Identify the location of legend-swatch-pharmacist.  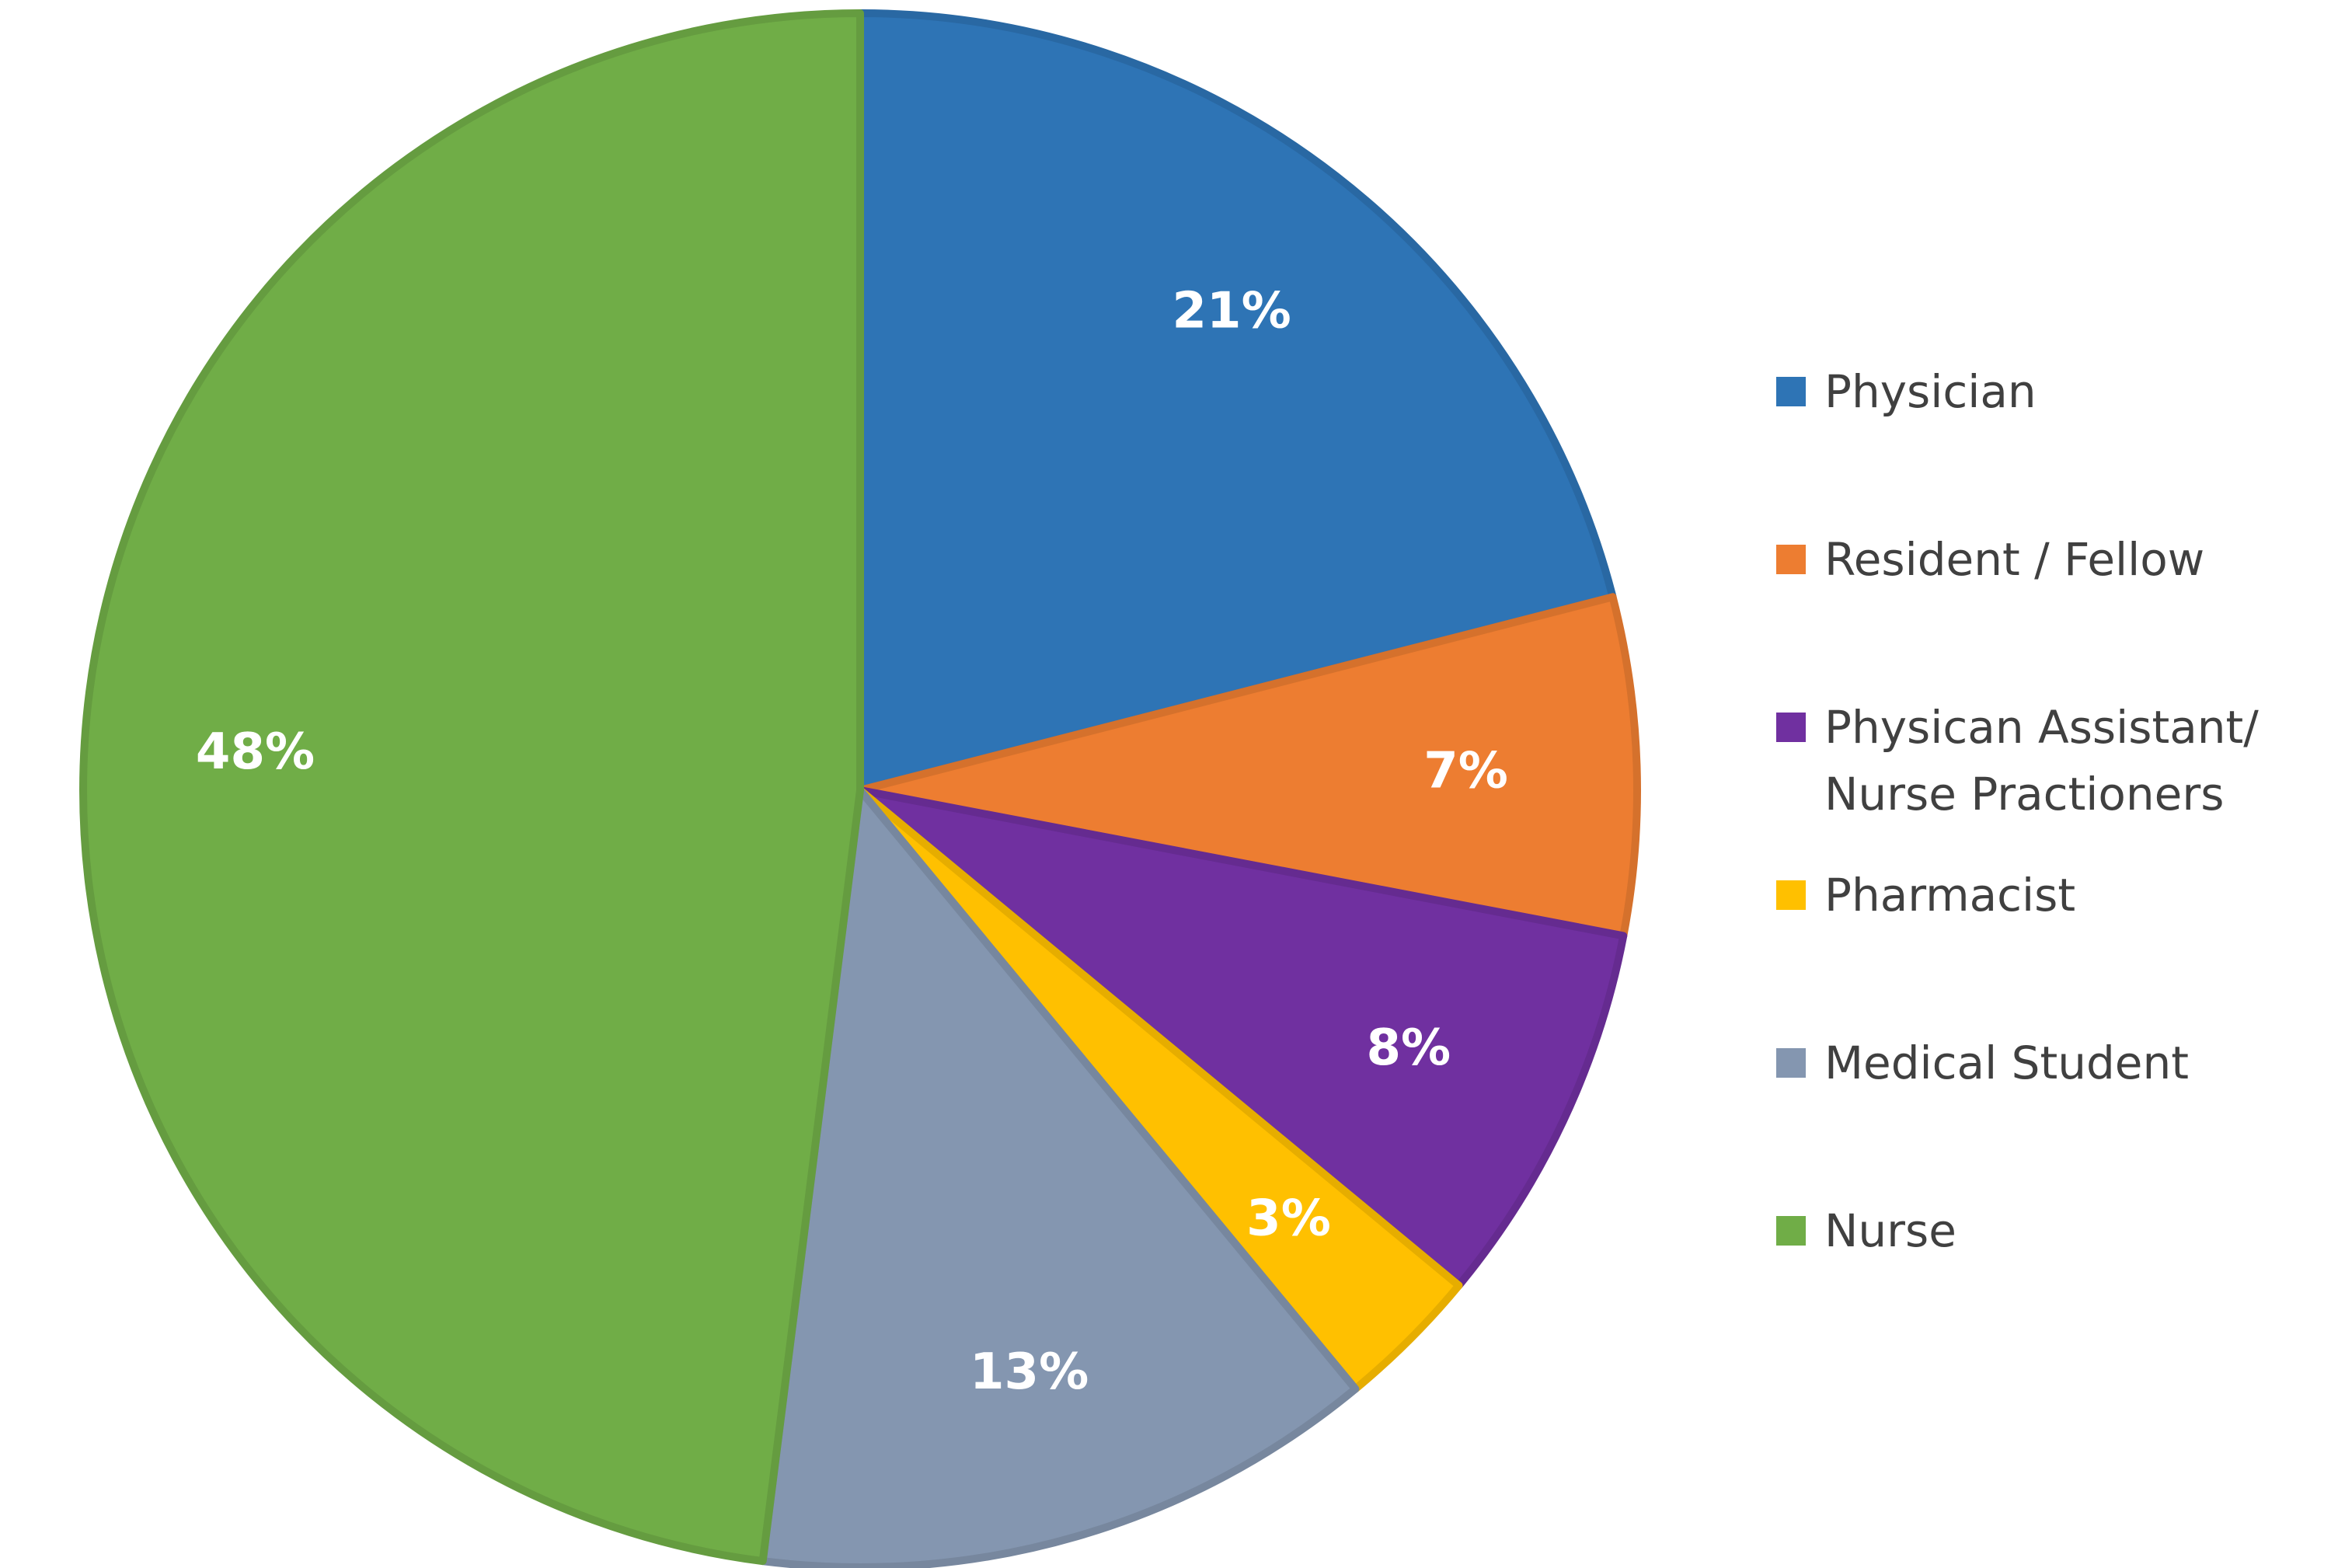
(1791, 895).